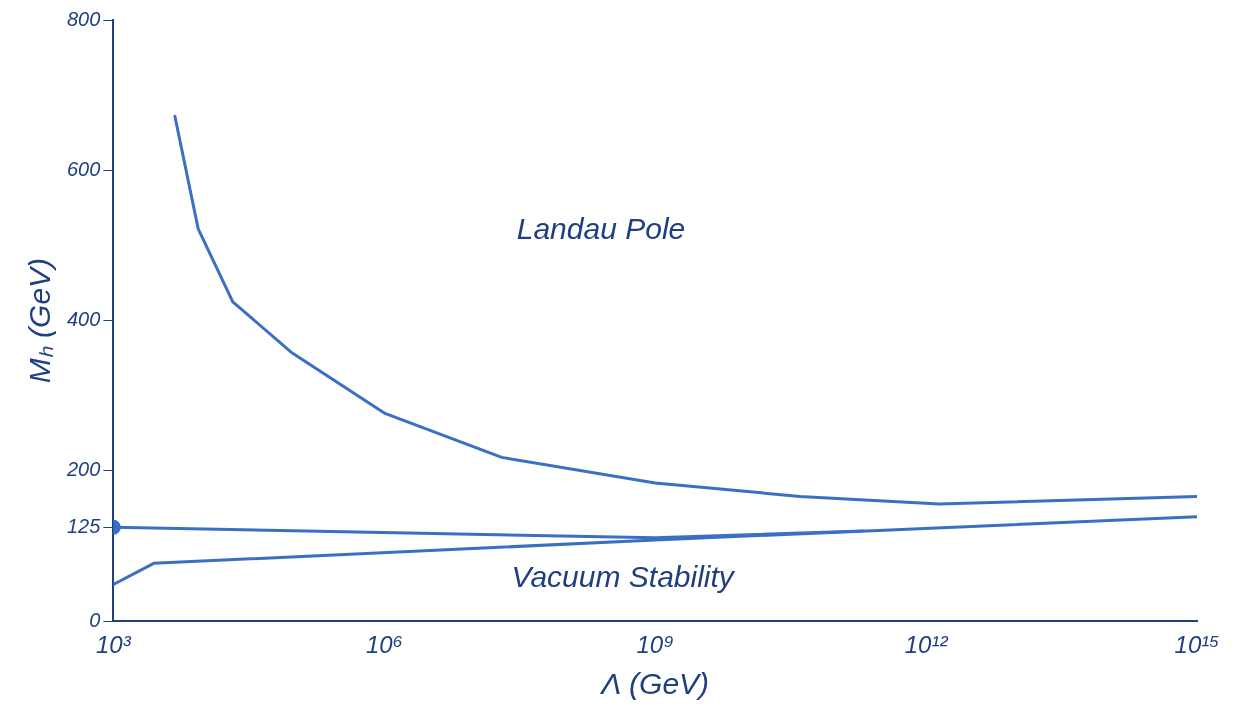 The height and width of the screenshot is (718, 1237). Describe the element at coordinates (926, 645) in the screenshot. I see `x-tick-label: 10¹²` at that location.